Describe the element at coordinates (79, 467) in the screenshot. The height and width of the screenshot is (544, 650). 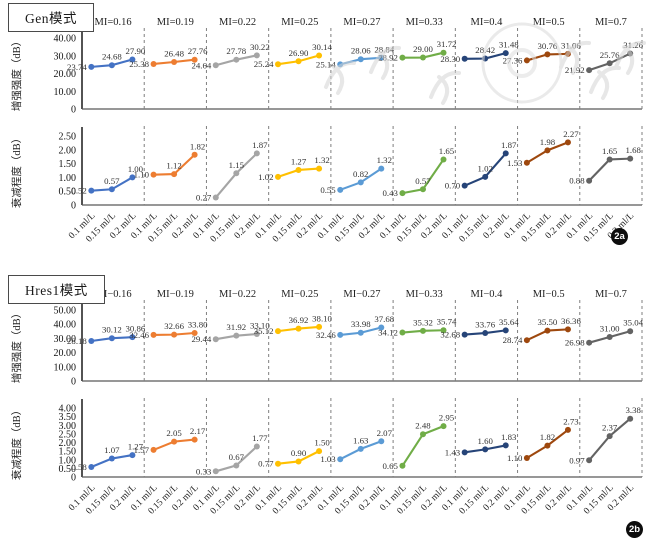
I see `data-label: 0.58` at that location.